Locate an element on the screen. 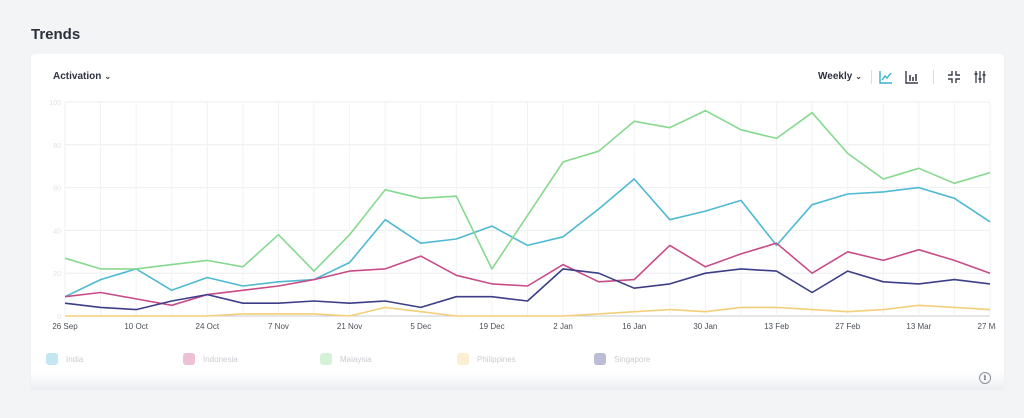  collapse-button is located at coordinates (954, 77).